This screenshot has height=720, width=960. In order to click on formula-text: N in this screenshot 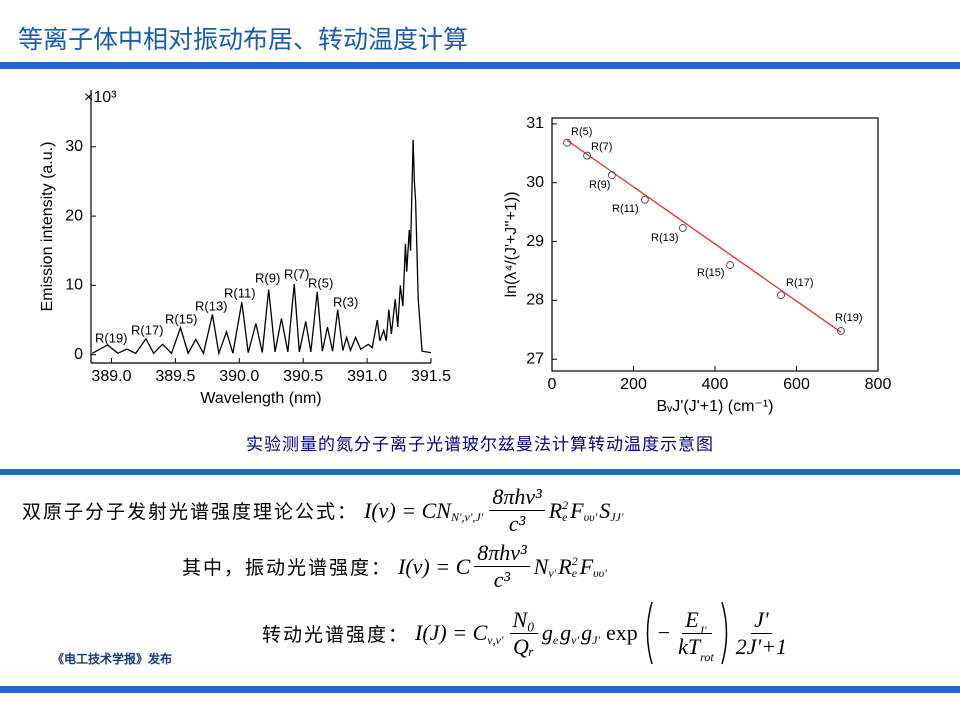, I will do `click(541, 566)`.